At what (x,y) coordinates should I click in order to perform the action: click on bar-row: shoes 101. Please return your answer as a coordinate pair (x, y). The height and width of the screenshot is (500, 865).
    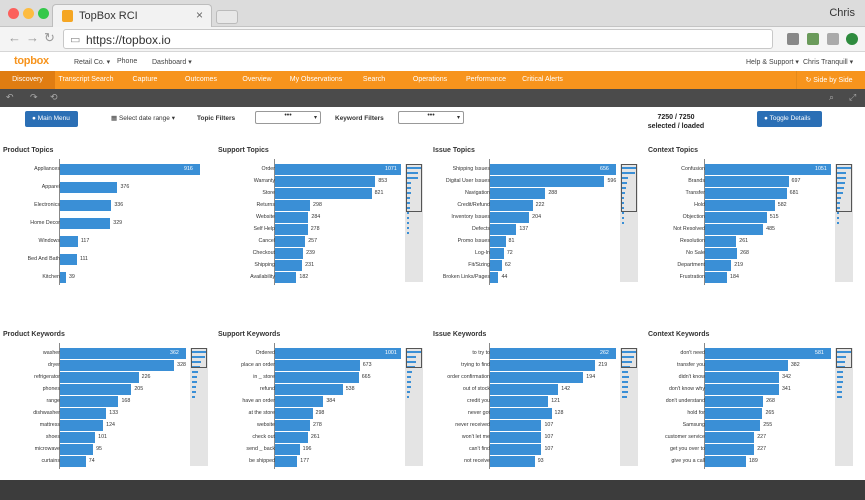
    Looking at the image, I should click on (107, 437).